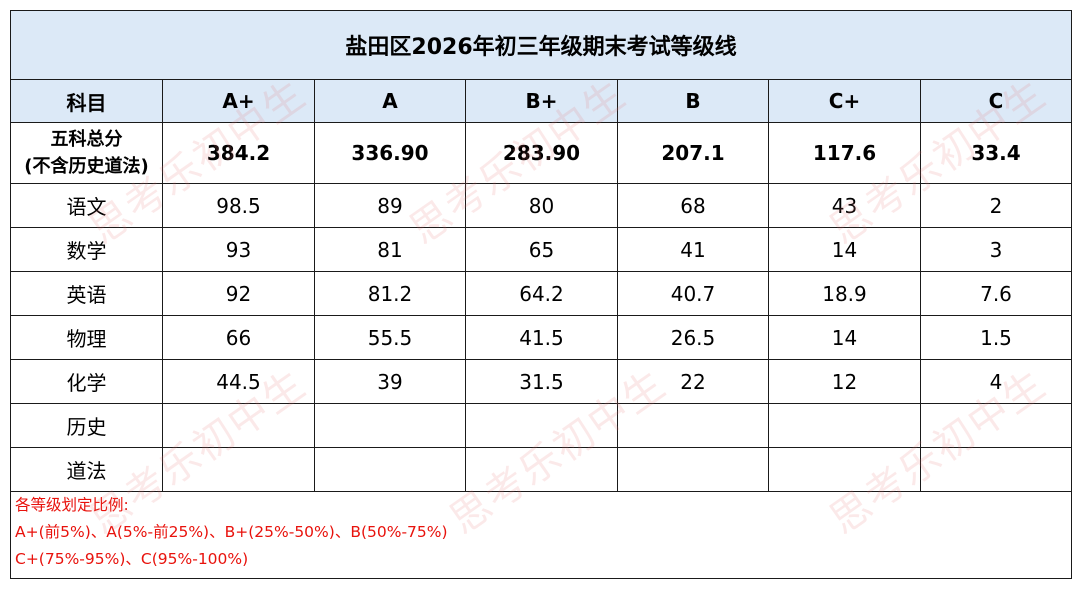 Image resolution: width=1080 pixels, height=594 pixels. Describe the element at coordinates (86, 469) in the screenshot. I see `subject-cell: 道法` at that location.